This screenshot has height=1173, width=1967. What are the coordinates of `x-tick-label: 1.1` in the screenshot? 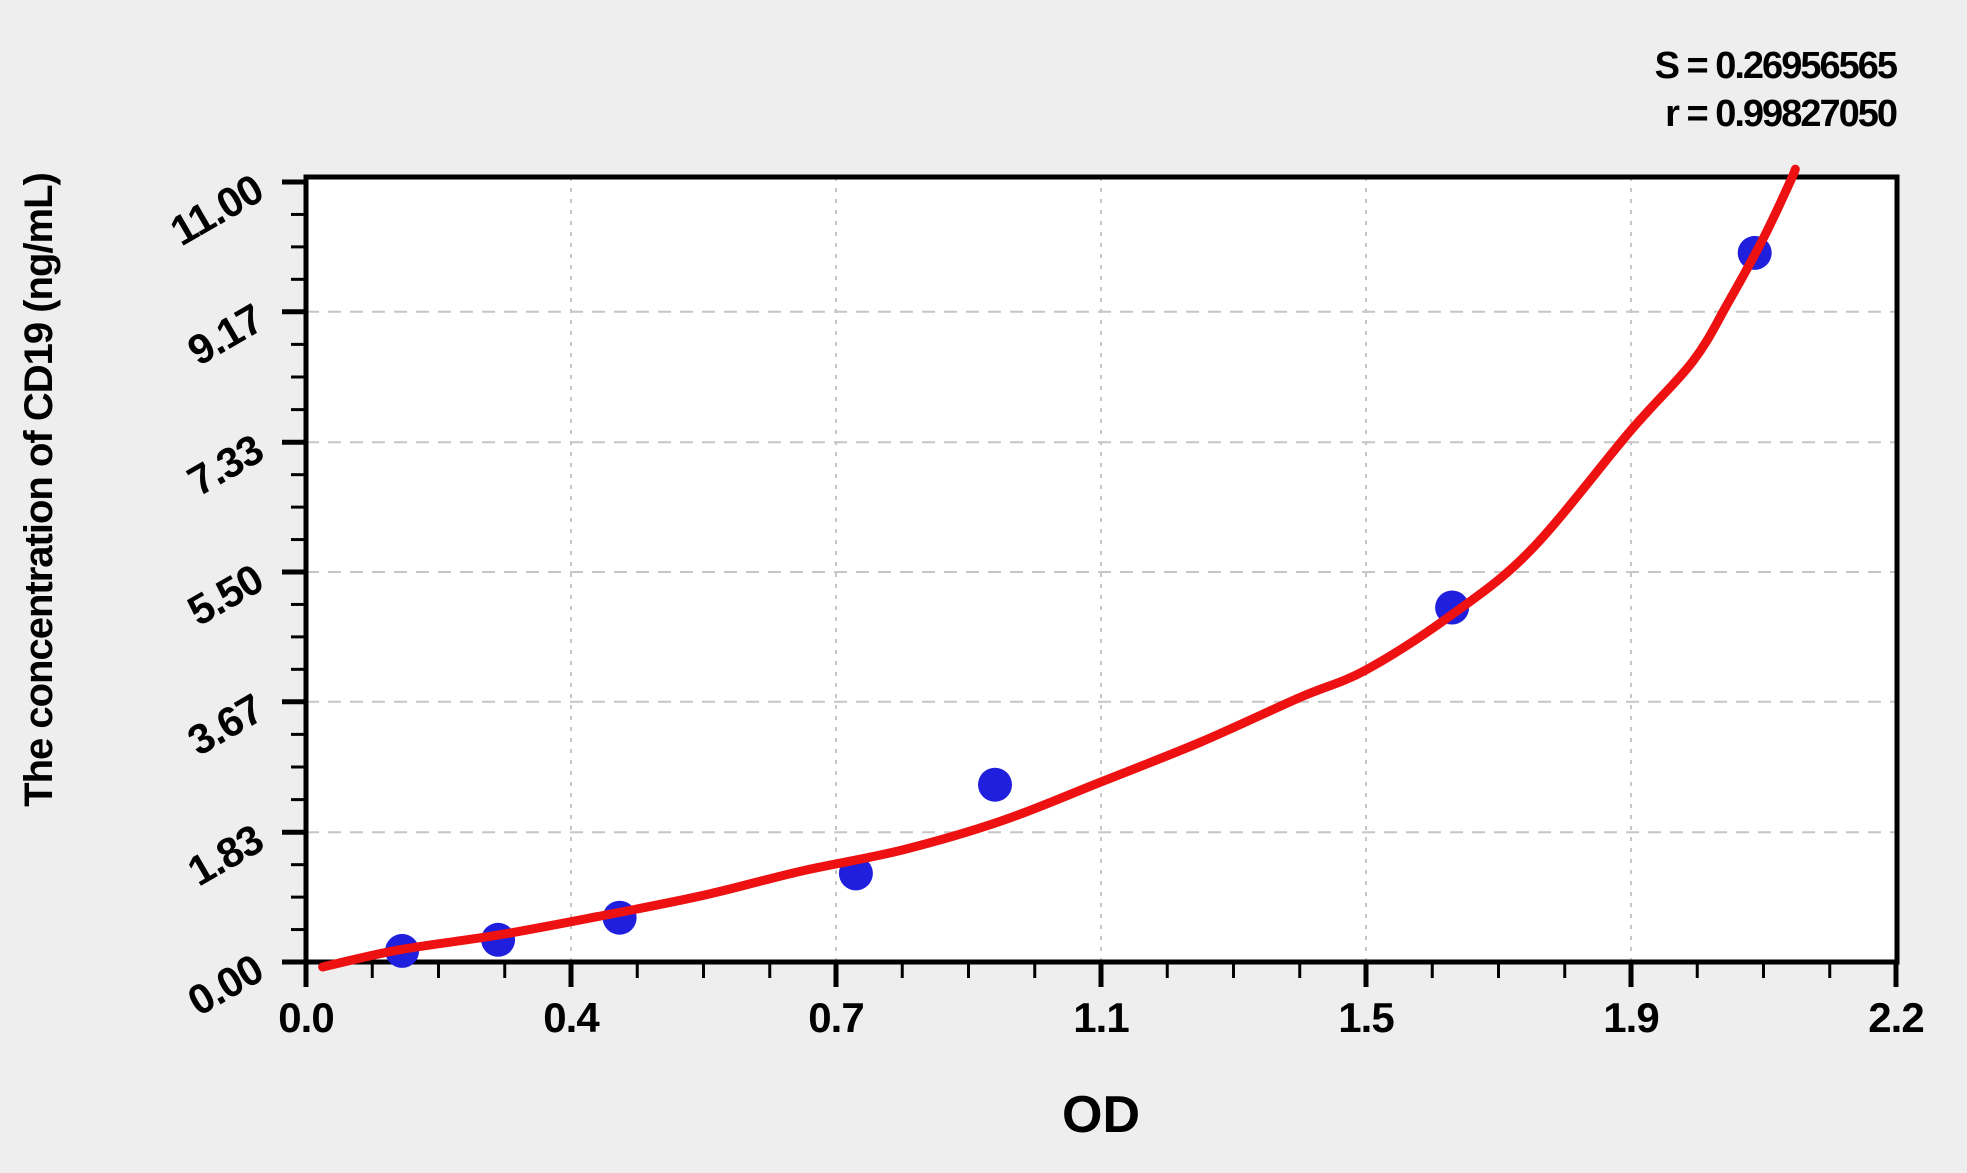 It's located at (1101, 1017).